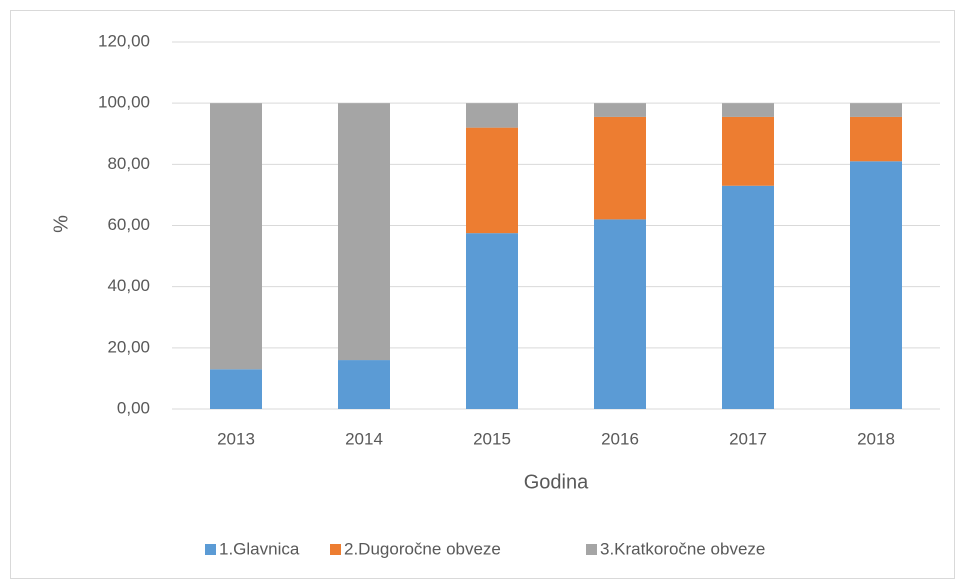 Image resolution: width=959 pixels, height=581 pixels. I want to click on legend-label: 2.Dugoročne obveze, so click(422, 548).